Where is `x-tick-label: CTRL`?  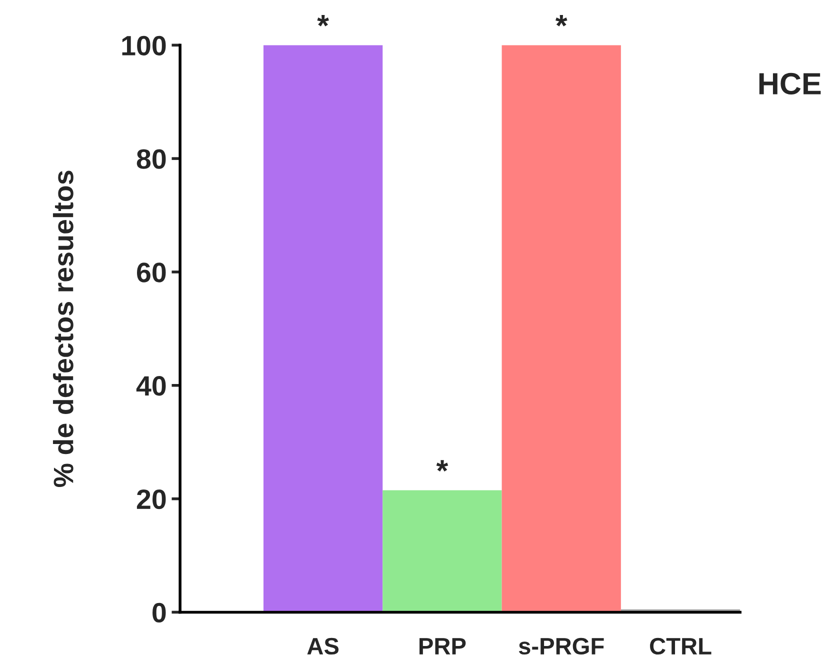
x-tick-label: CTRL is located at coordinates (681, 646).